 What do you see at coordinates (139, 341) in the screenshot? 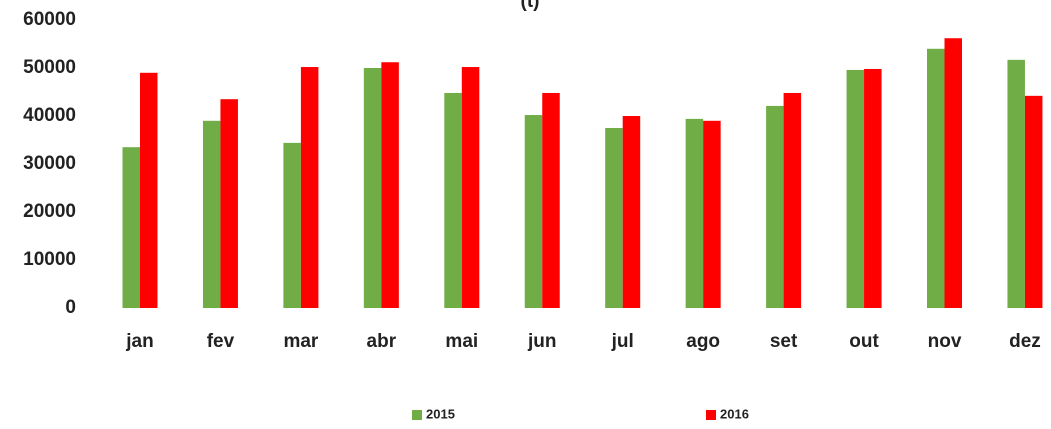
I see `x-tick-label: jan` at bounding box center [139, 341].